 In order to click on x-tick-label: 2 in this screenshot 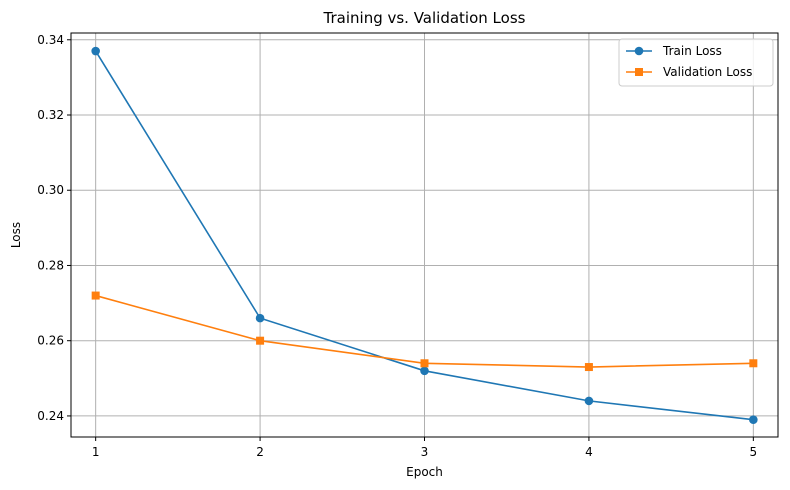, I will do `click(260, 452)`.